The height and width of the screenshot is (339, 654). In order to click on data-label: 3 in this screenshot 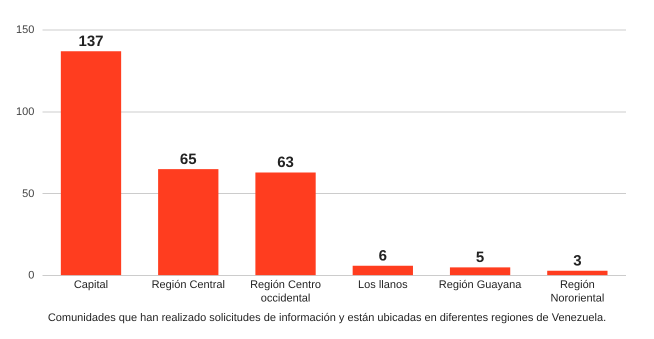, I will do `click(577, 261)`.